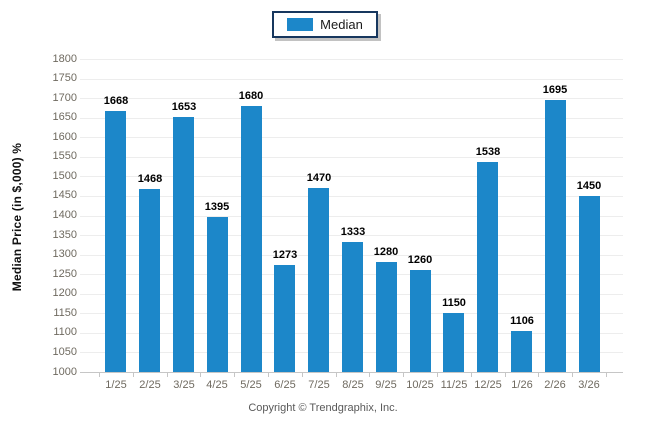 The width and height of the screenshot is (646, 434). Describe the element at coordinates (64, 98) in the screenshot. I see `y-tick-label: 1700` at that location.